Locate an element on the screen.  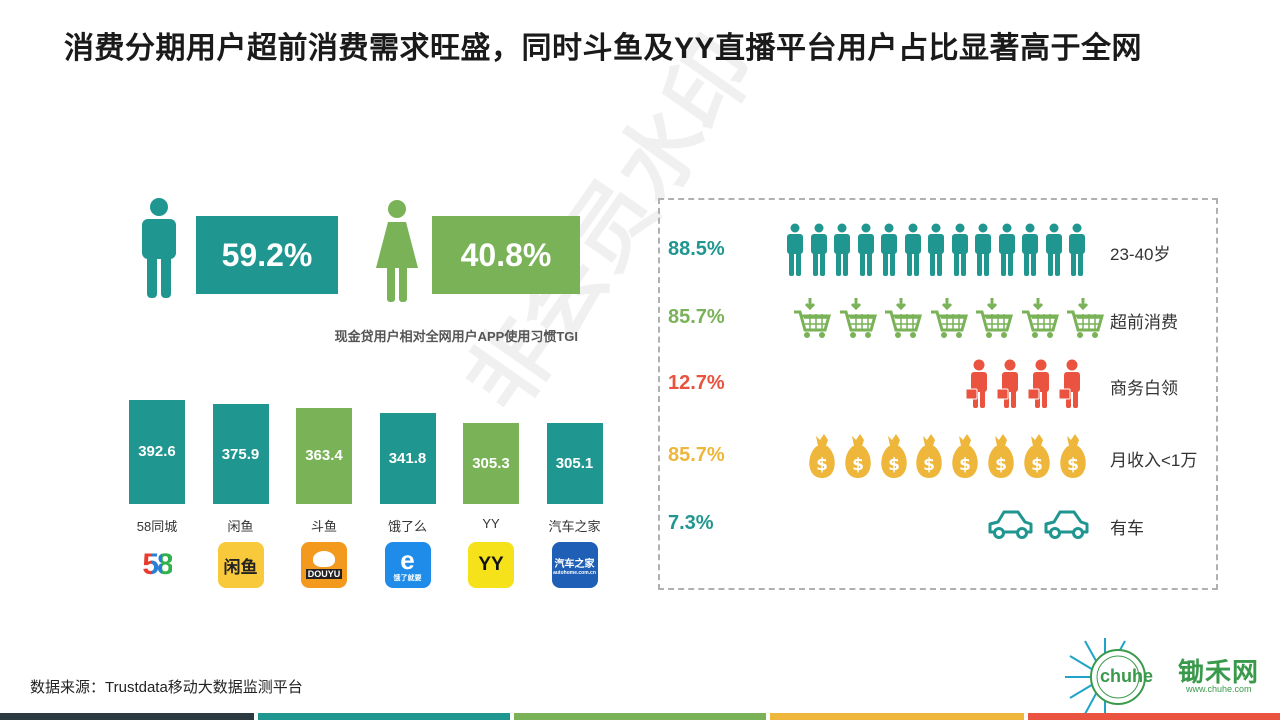
logo-text: 58 is located at coordinates (157, 564).